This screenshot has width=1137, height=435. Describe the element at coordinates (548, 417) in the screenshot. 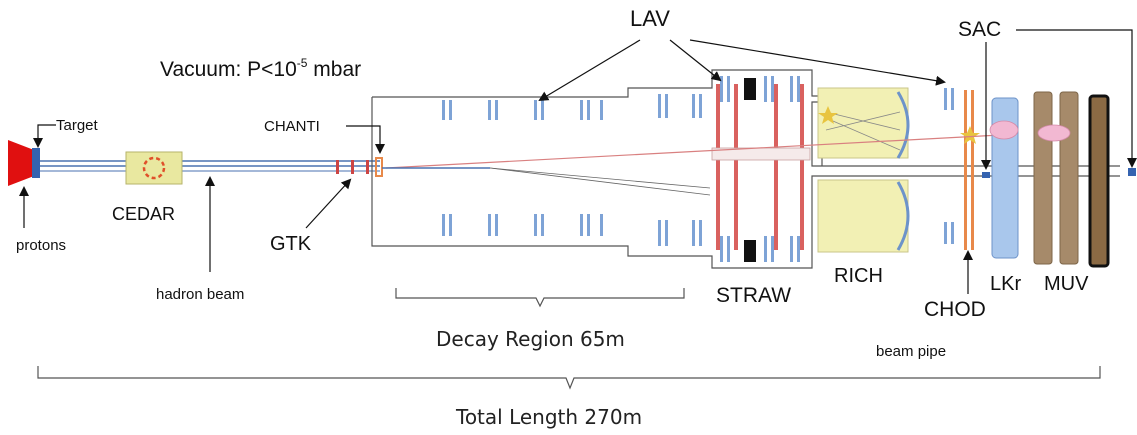

I see `total-length-label: Total Length 270m` at that location.